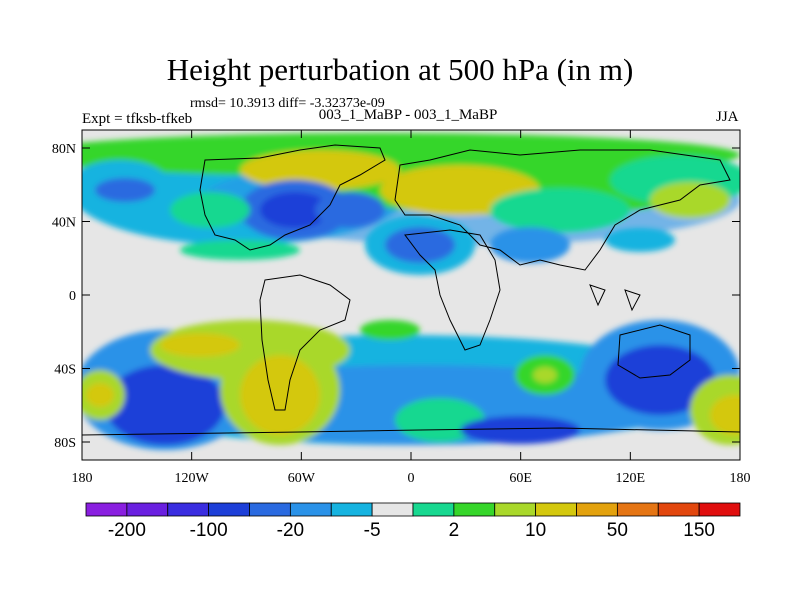 This screenshot has width=800, height=600. Describe the element at coordinates (400, 69) in the screenshot. I see `plot-title: Height perturbation at 500 hPa (in m)` at that location.